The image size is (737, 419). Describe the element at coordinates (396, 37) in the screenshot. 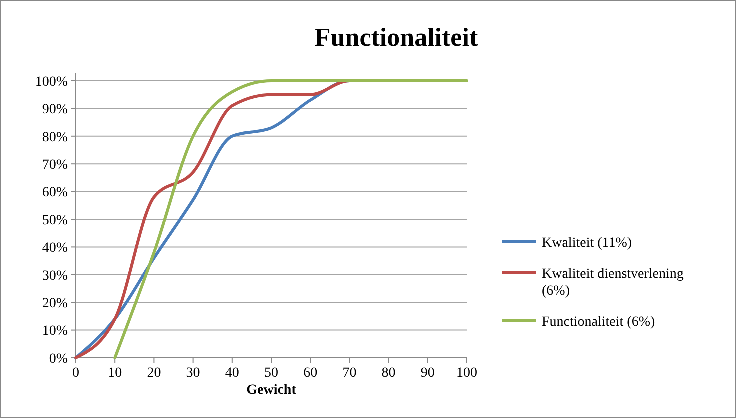

I see `chart-title: Functionaliteit` at that location.